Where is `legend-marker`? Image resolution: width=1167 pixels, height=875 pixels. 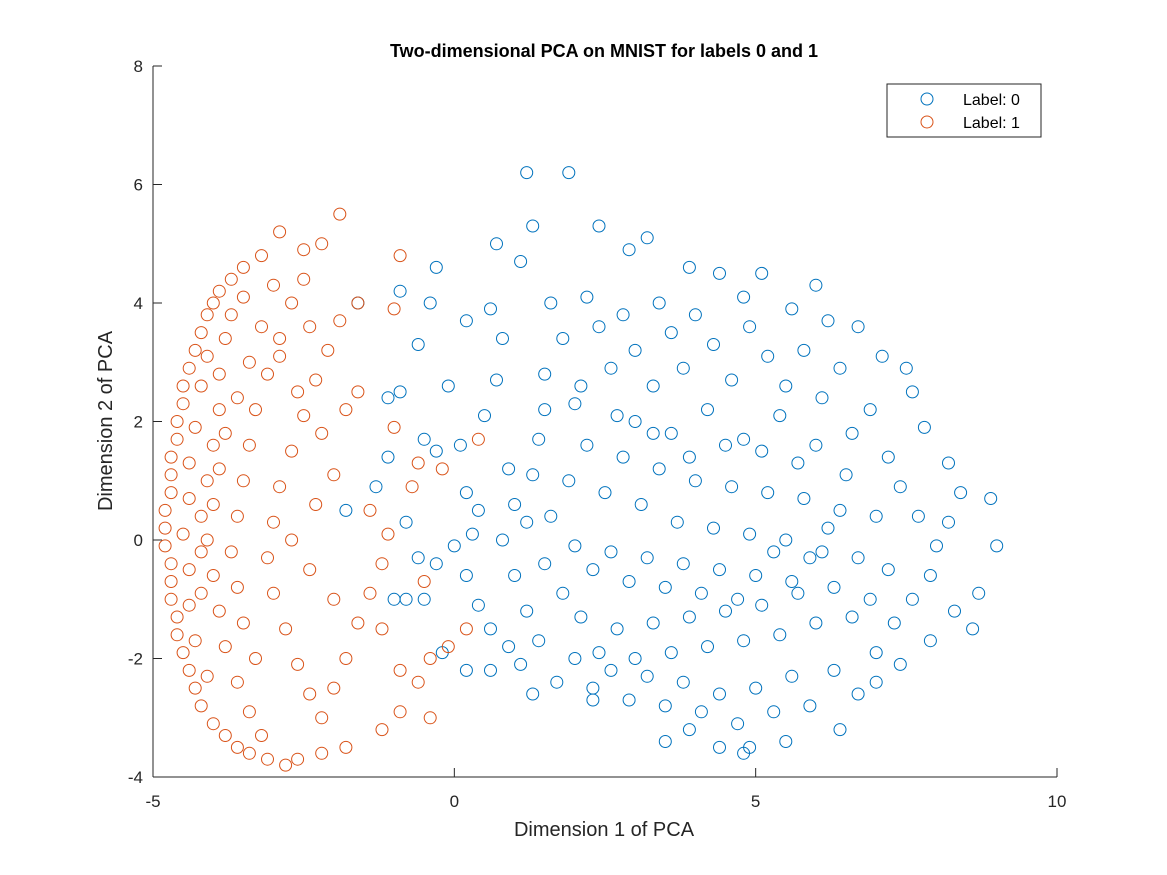
legend-marker is located at coordinates (927, 122).